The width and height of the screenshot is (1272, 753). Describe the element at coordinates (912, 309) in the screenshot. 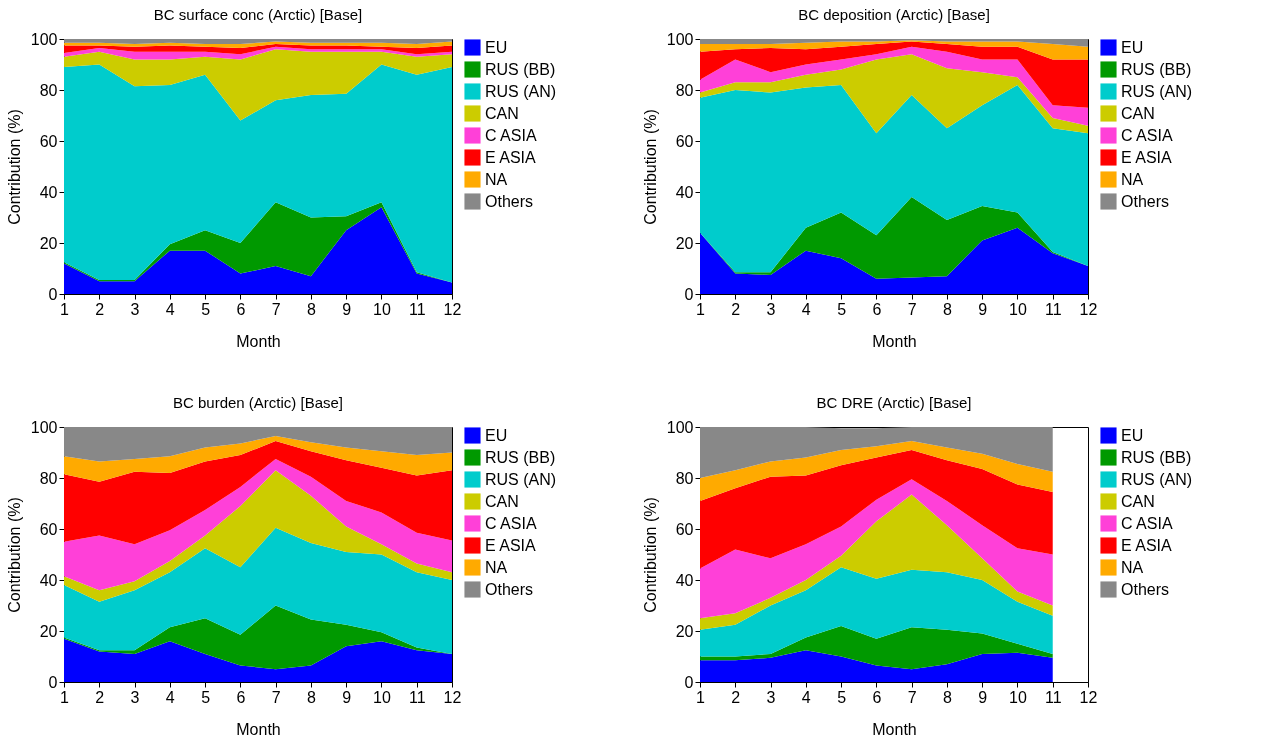

I see `x-tick-label: 7` at that location.